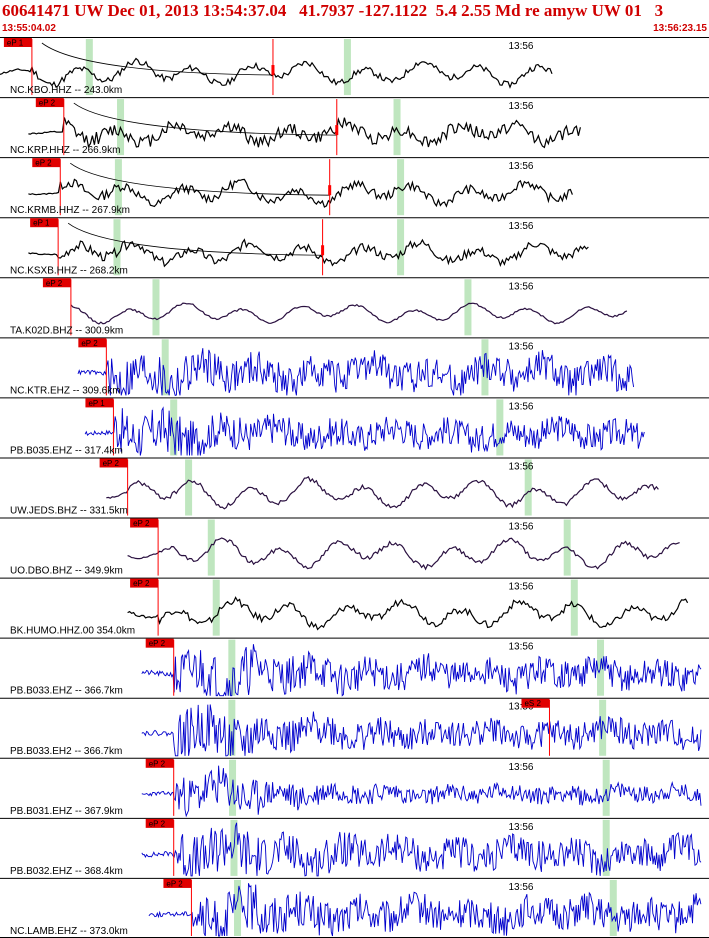  Describe the element at coordinates (29, 28) in the screenshot. I see `start-time-label: 13:55:04.02` at that location.